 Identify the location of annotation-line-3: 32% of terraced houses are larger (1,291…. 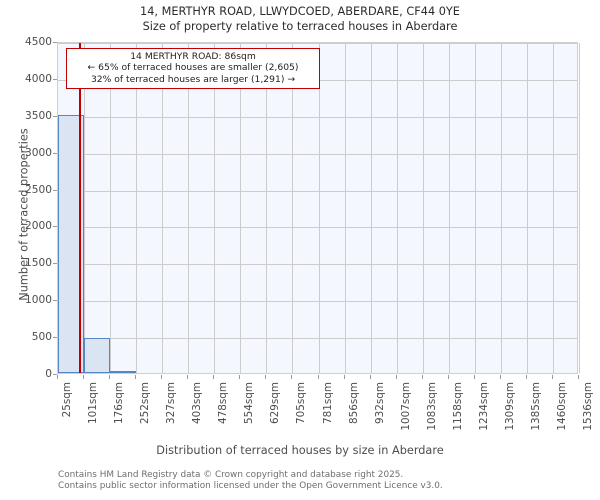
(193, 79).